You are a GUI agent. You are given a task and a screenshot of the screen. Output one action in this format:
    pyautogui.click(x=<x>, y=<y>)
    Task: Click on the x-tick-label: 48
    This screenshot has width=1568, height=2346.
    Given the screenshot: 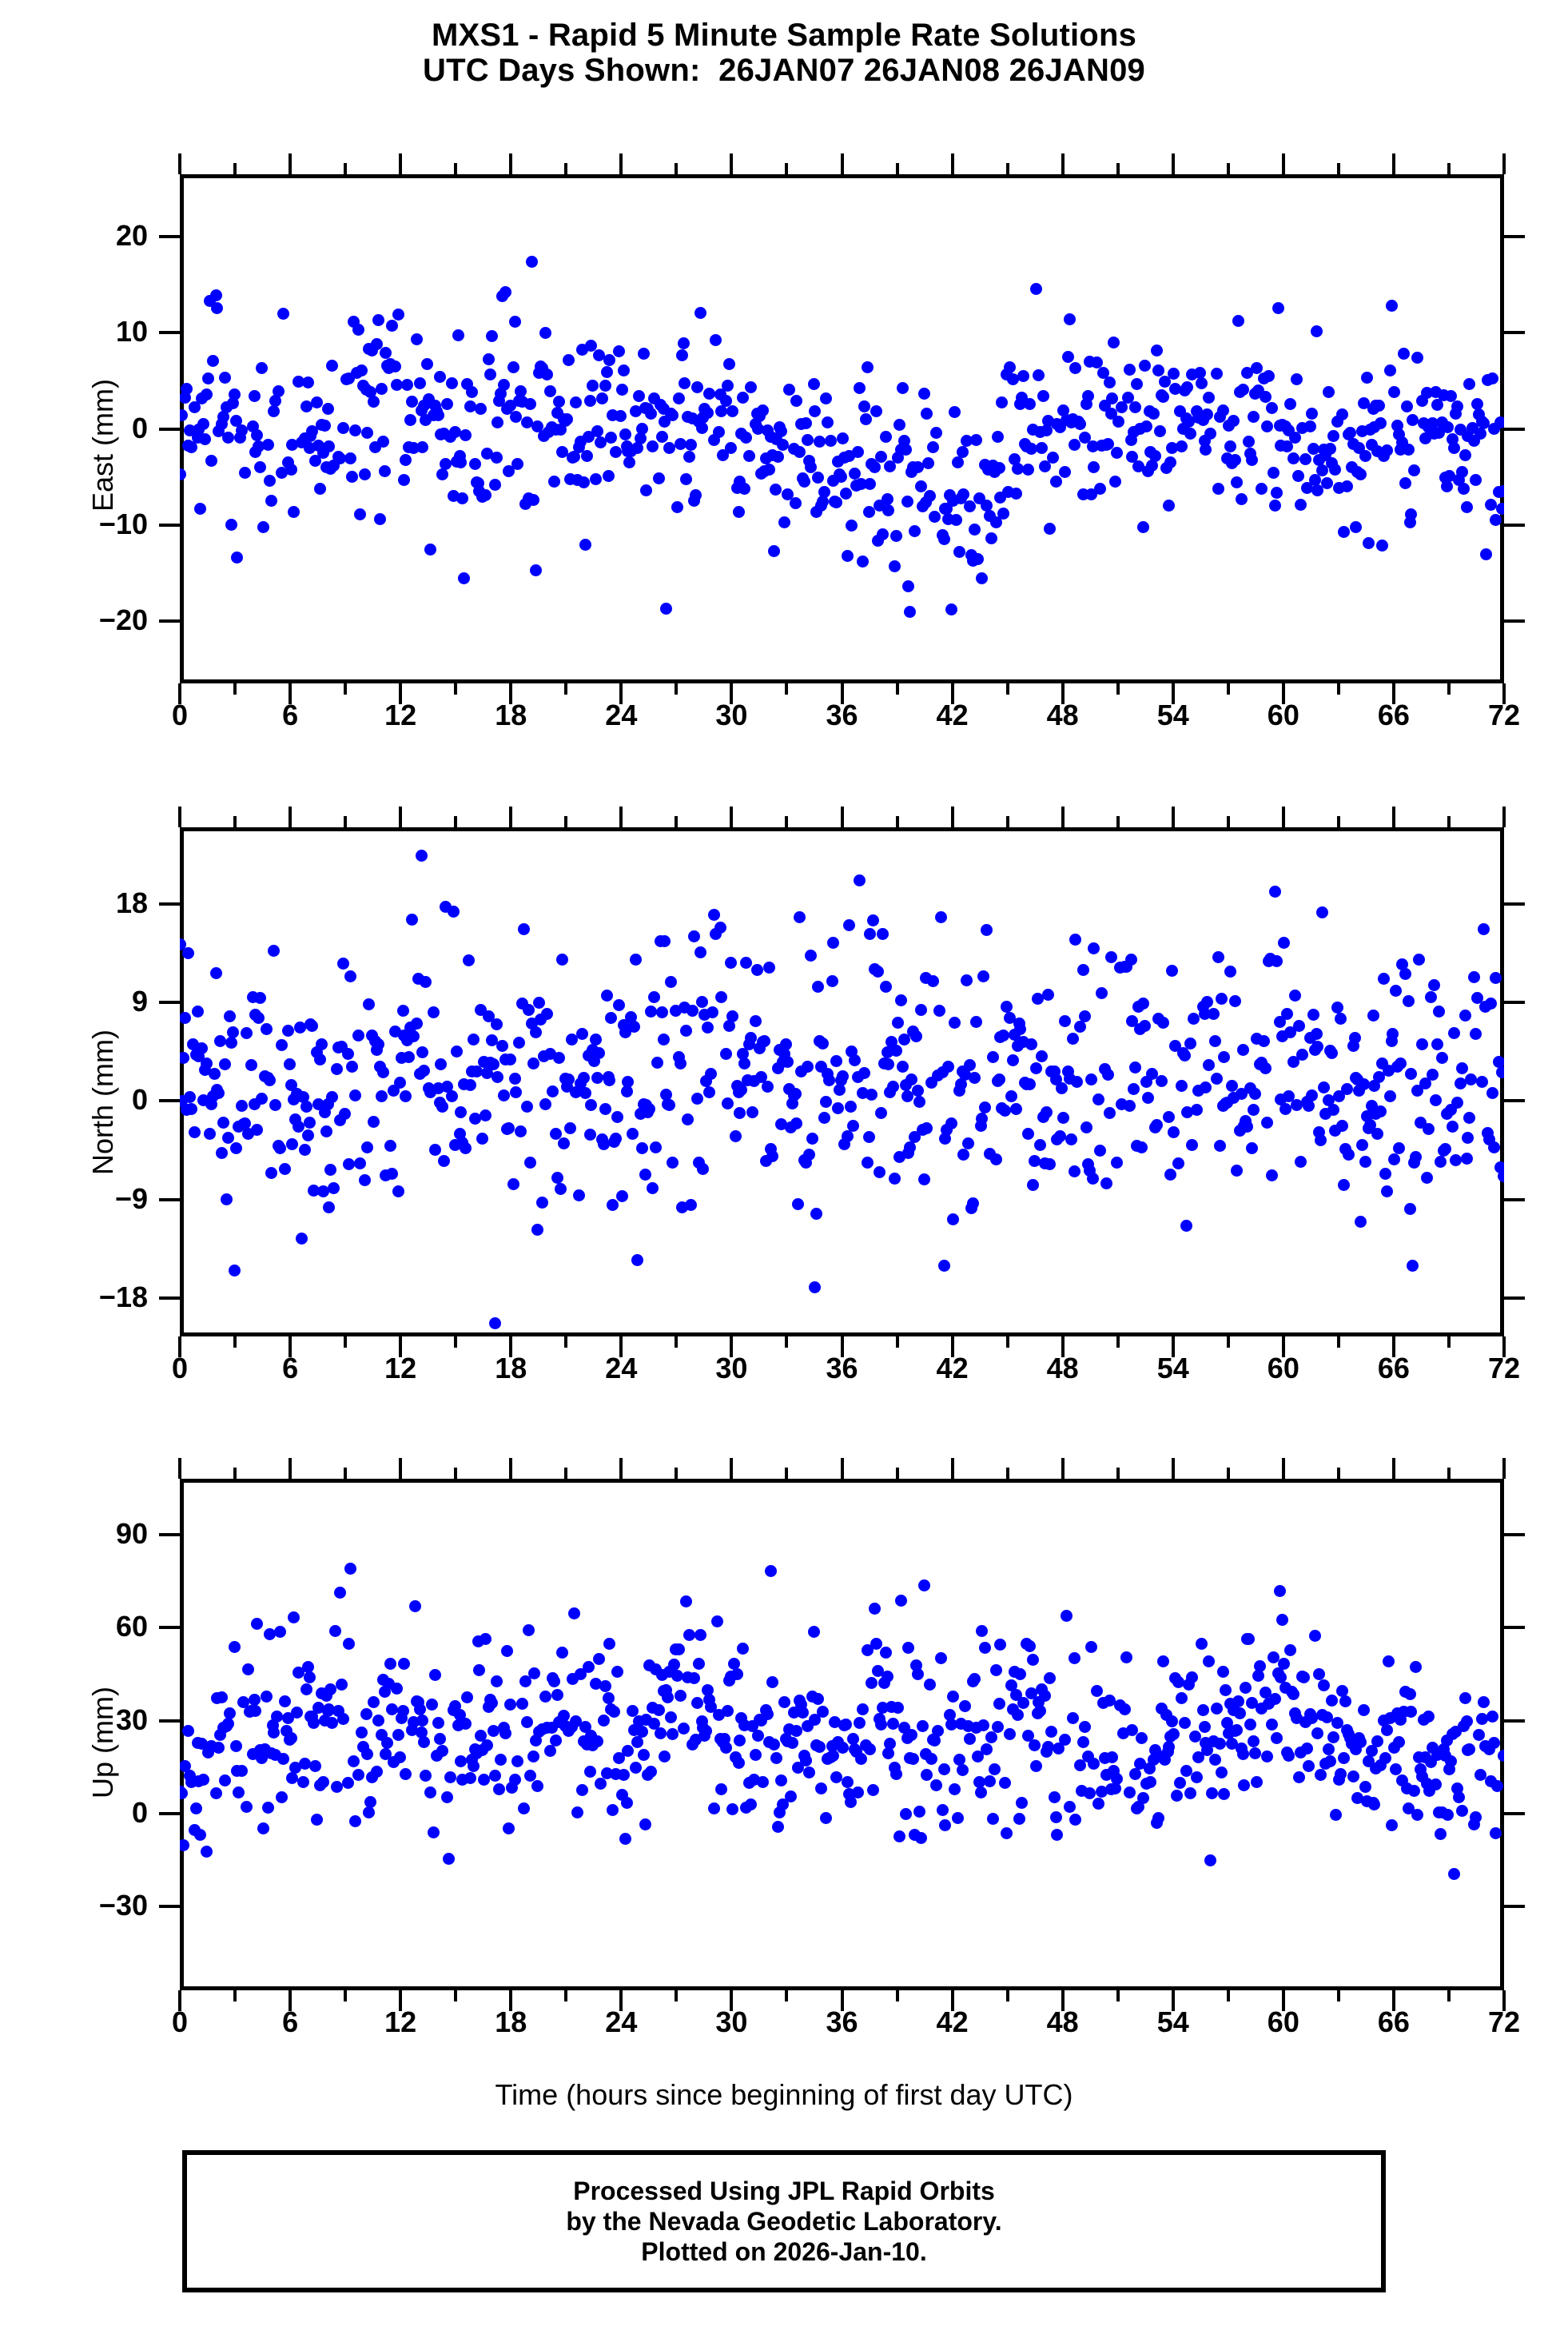 What is the action you would take?
    pyautogui.click(x=1062, y=715)
    